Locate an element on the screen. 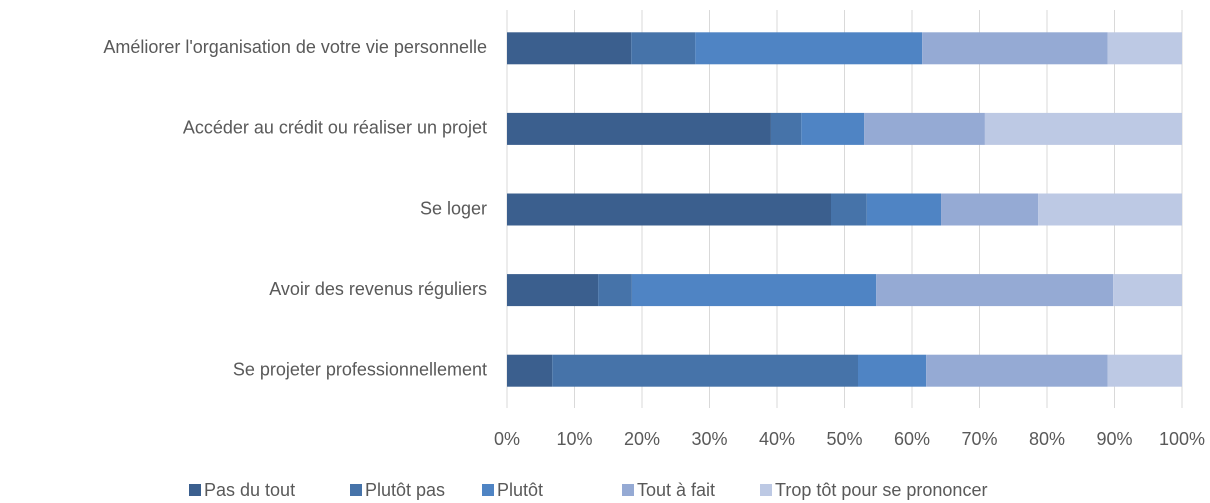 This screenshot has width=1210, height=503. x-tick-label: 50% is located at coordinates (844, 439).